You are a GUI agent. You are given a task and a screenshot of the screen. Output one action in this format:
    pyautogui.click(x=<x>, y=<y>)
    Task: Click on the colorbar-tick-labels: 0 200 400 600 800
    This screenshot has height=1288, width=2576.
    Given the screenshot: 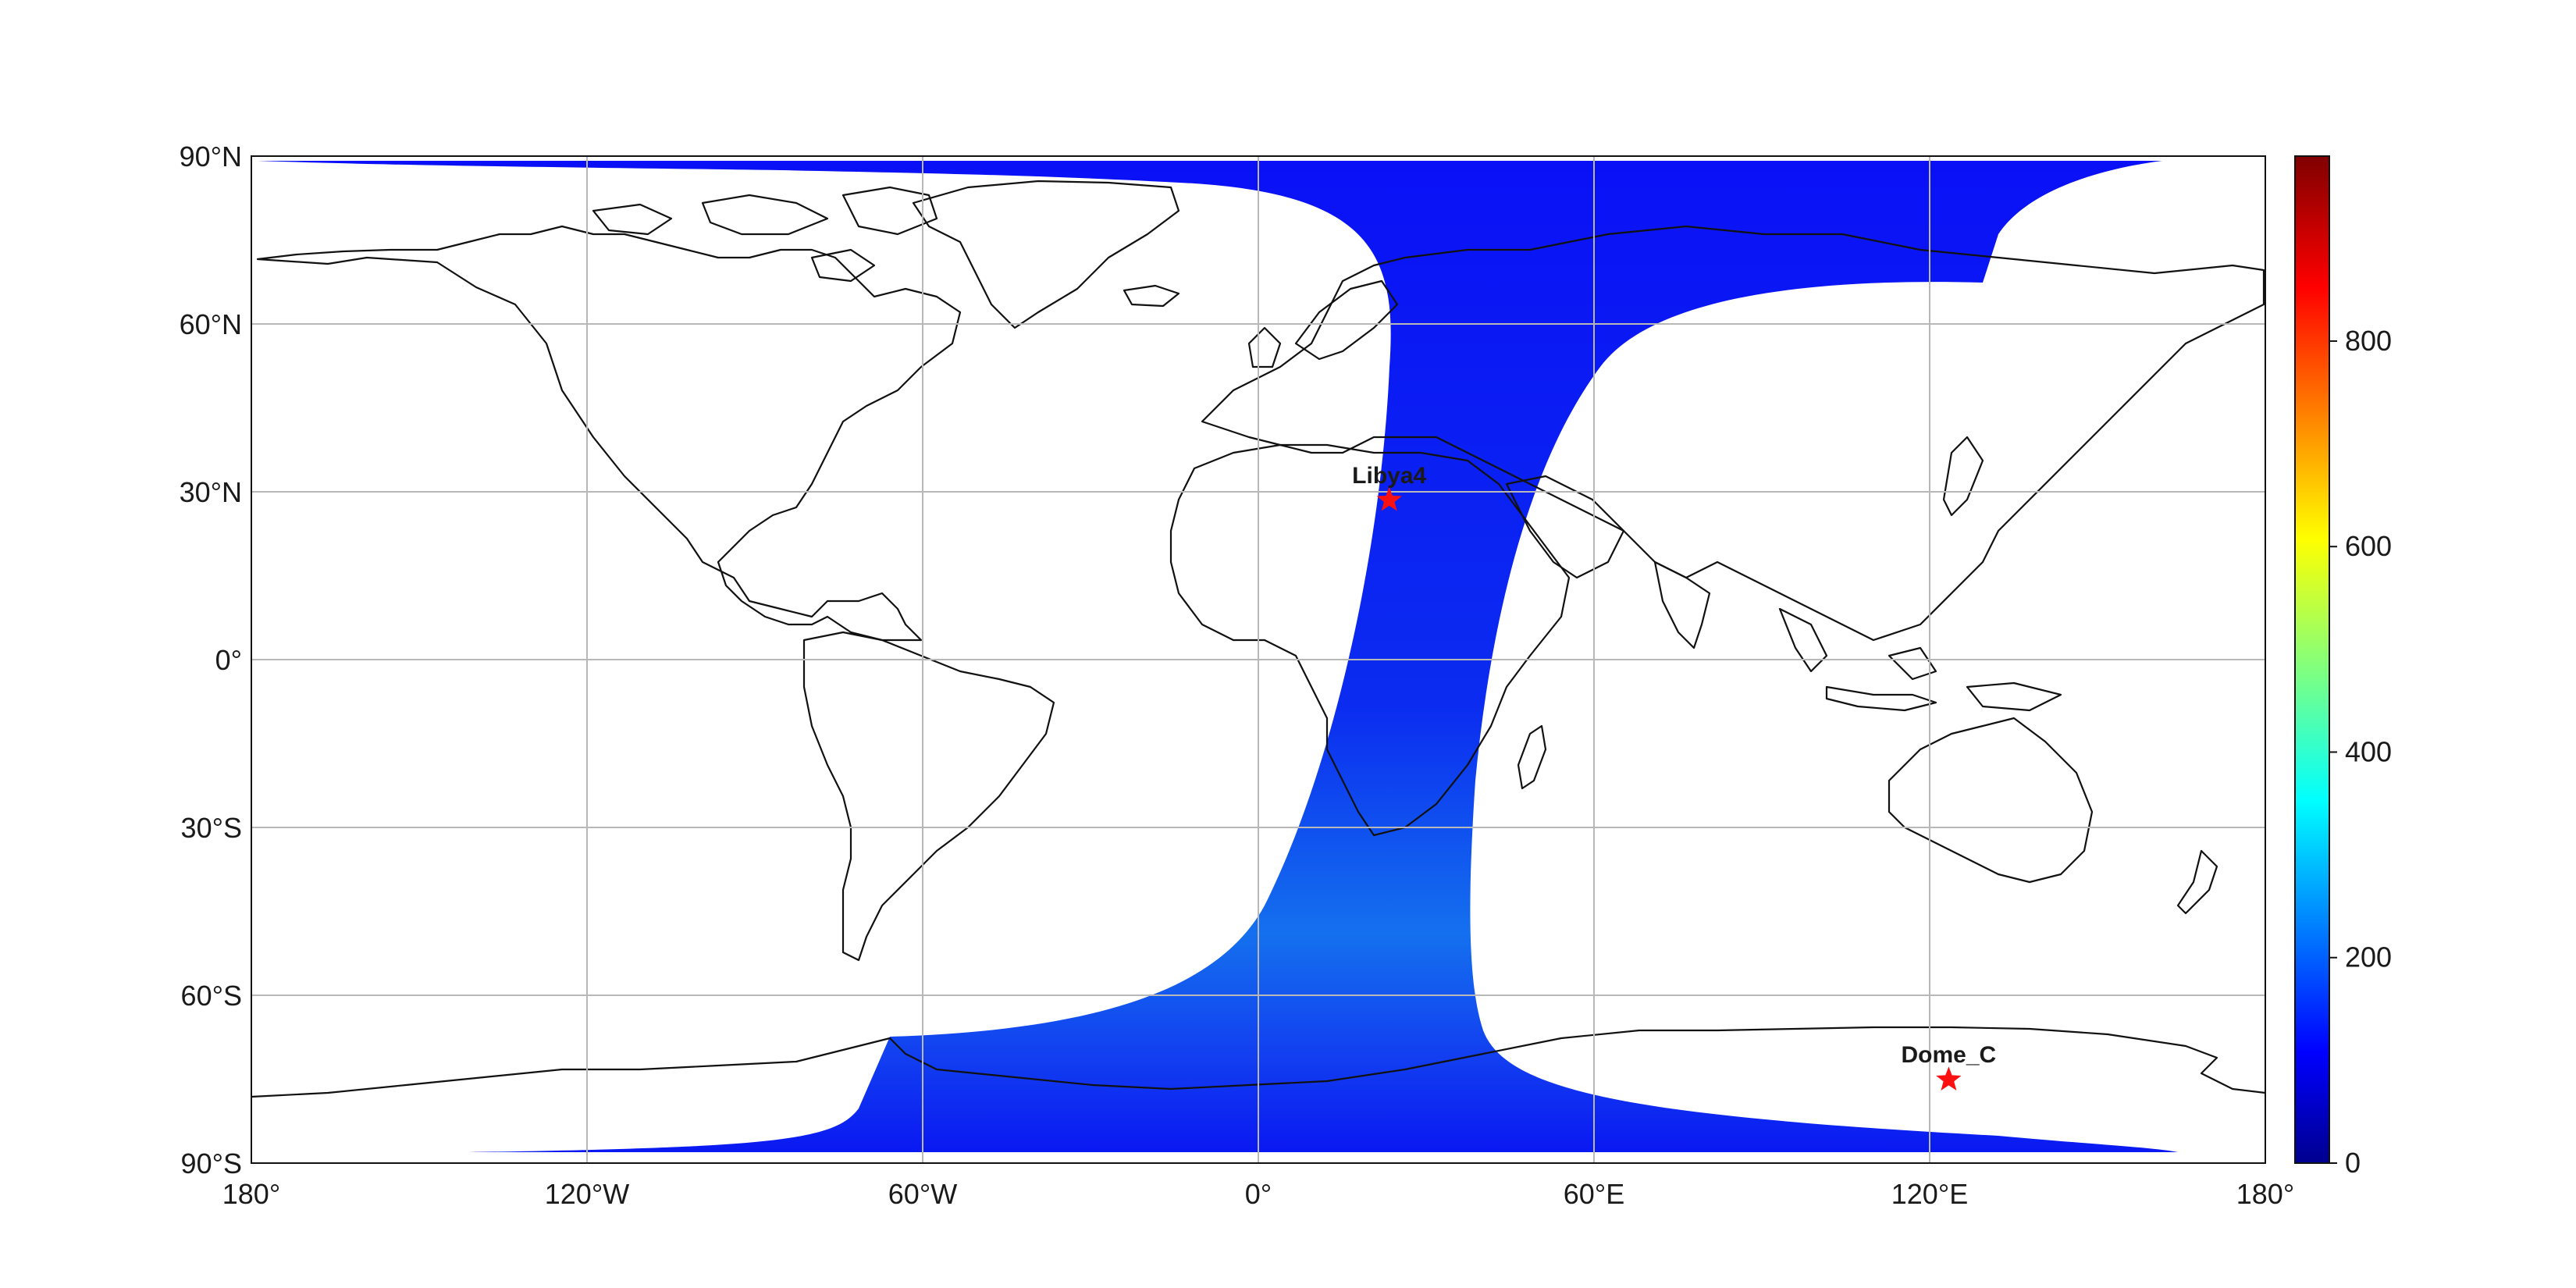 What is the action you would take?
    pyautogui.click(x=2360, y=752)
    